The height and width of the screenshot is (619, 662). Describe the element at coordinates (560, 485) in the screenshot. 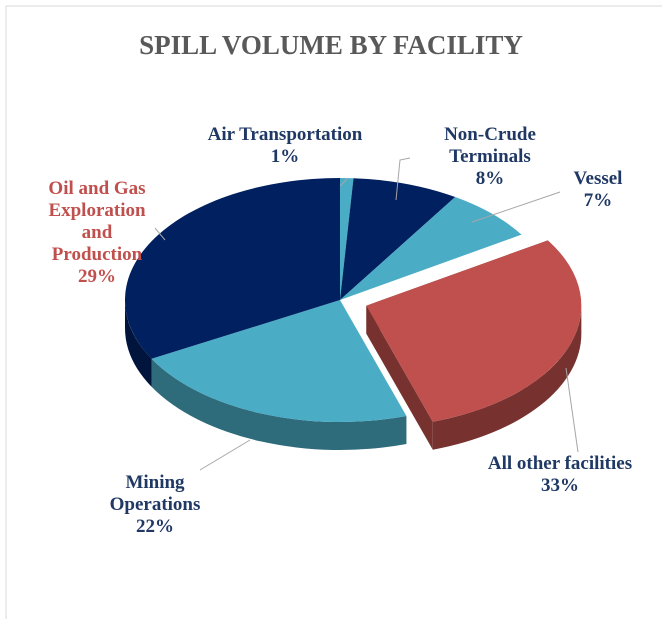

I see `value-label: 33%` at that location.